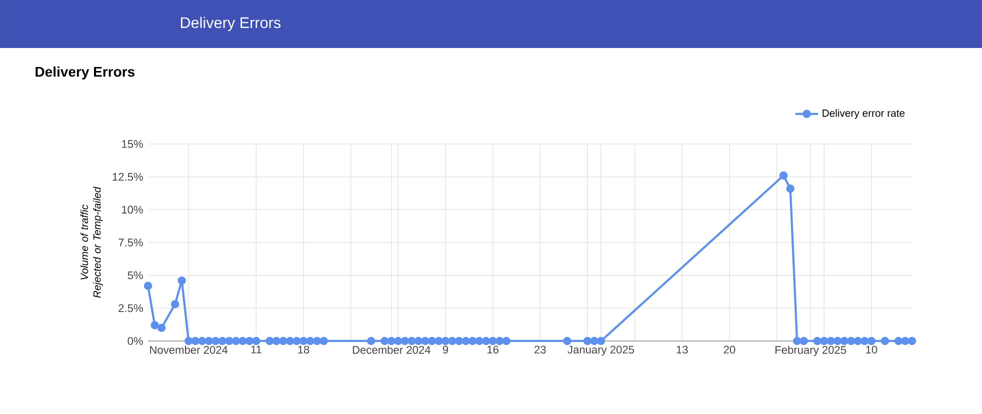 This screenshot has width=982, height=414. Describe the element at coordinates (130, 242) in the screenshot. I see `y-tick-label: 7.5%` at that location.